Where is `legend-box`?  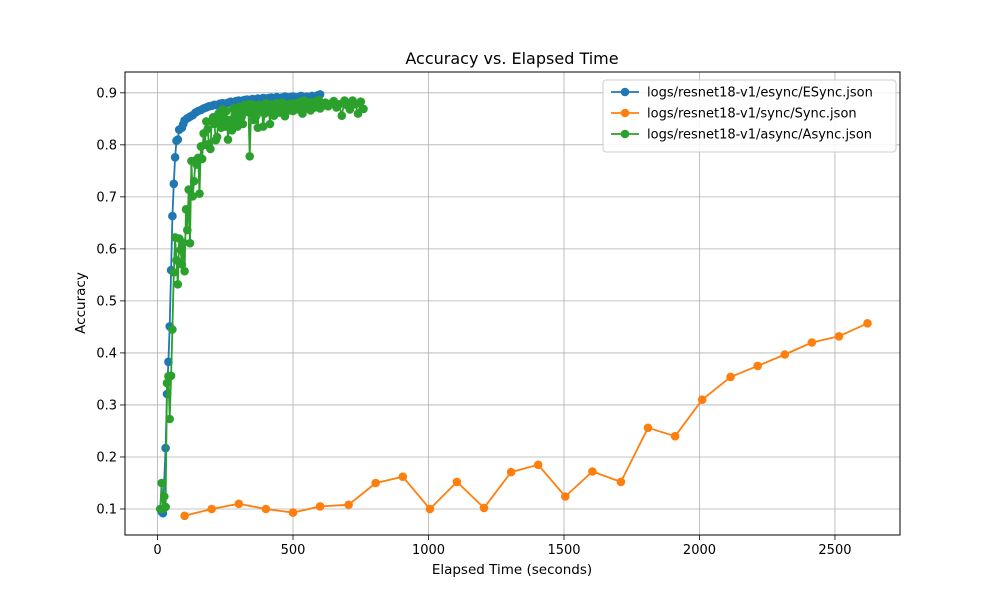
legend-box is located at coordinates (749, 116).